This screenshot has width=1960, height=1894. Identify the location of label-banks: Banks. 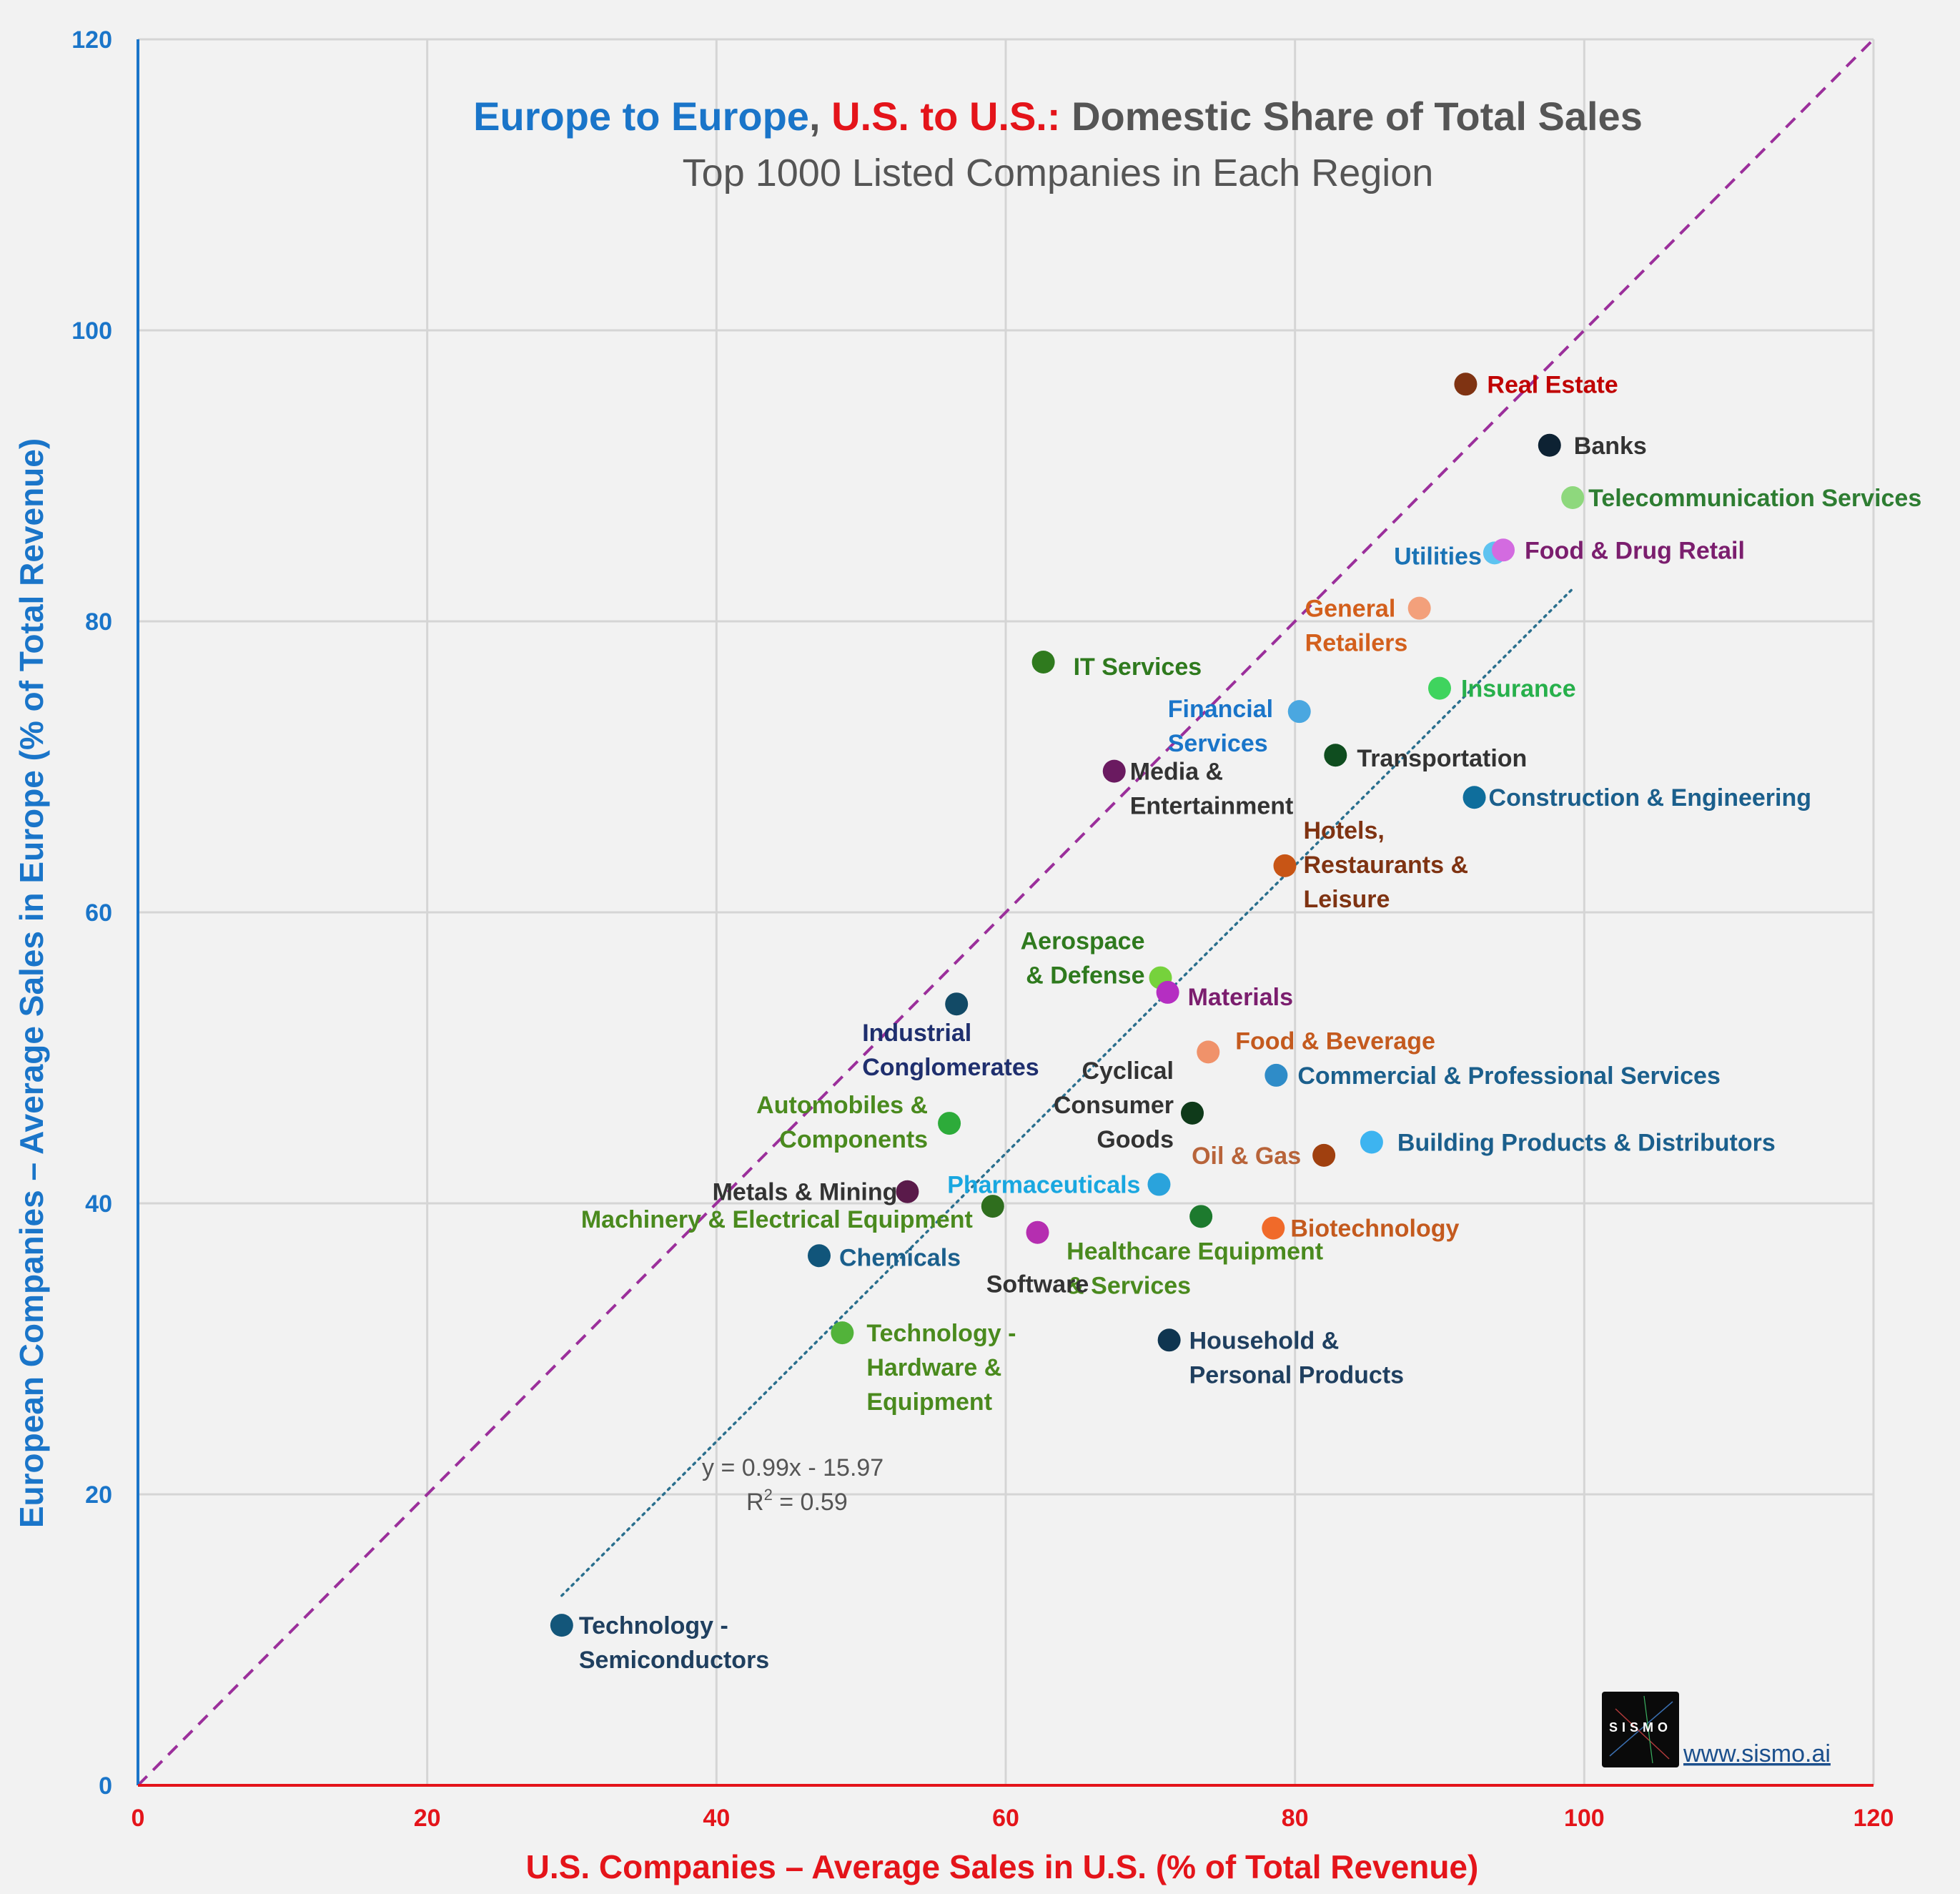
(1610, 446).